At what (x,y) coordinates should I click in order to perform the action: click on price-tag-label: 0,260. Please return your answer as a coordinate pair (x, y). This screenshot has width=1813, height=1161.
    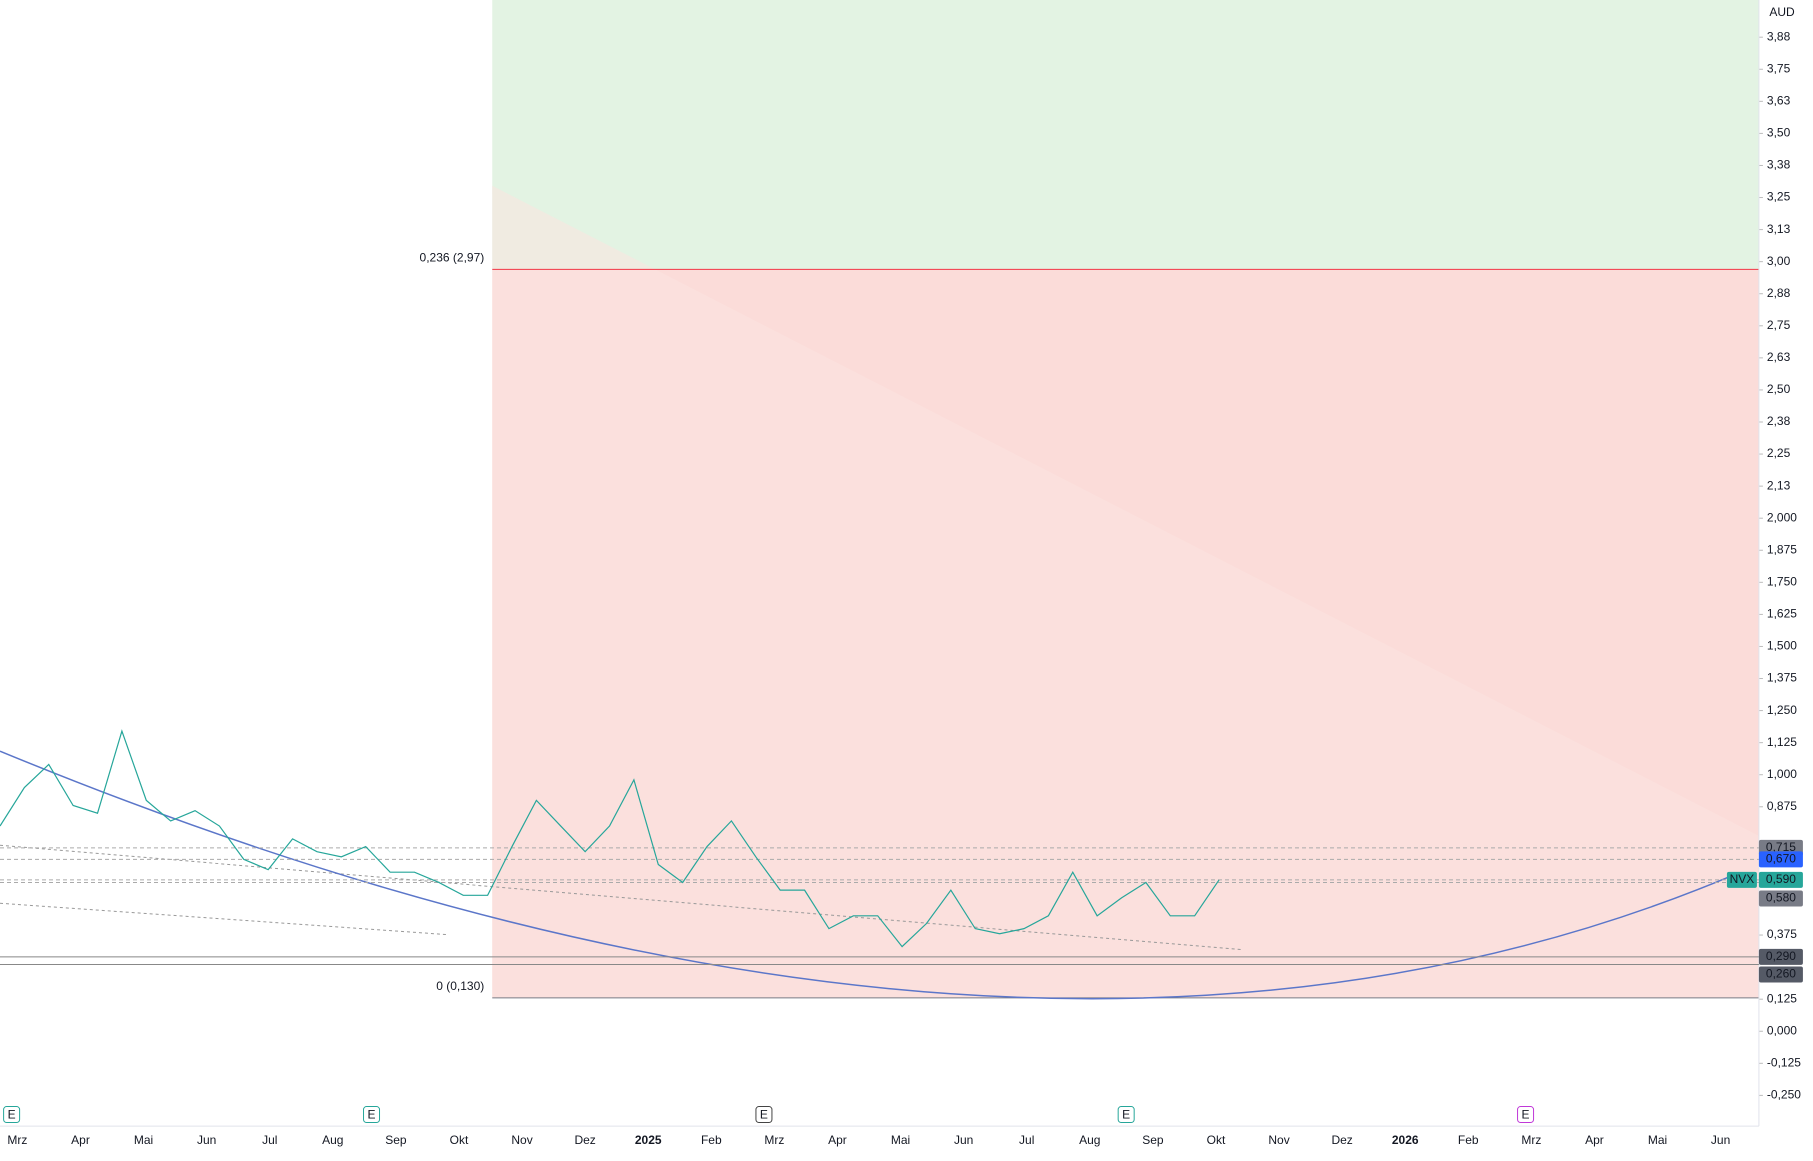
    Looking at the image, I should click on (1781, 974).